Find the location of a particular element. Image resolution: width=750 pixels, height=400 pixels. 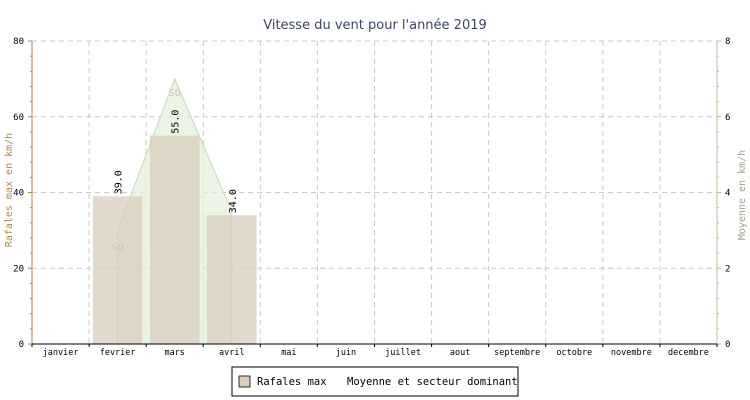

data-labels: SO SO 39.0 55.0 34.0 is located at coordinates (175, 171).